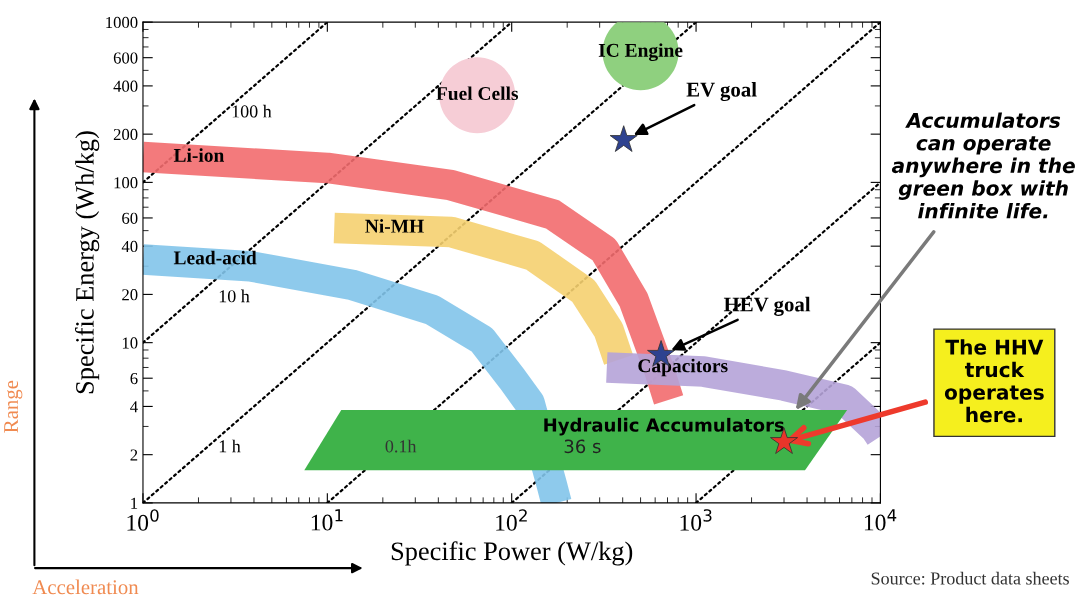 This screenshot has height=598, width=1075. Describe the element at coordinates (683, 367) in the screenshot. I see `series-label: Capacitors` at that location.